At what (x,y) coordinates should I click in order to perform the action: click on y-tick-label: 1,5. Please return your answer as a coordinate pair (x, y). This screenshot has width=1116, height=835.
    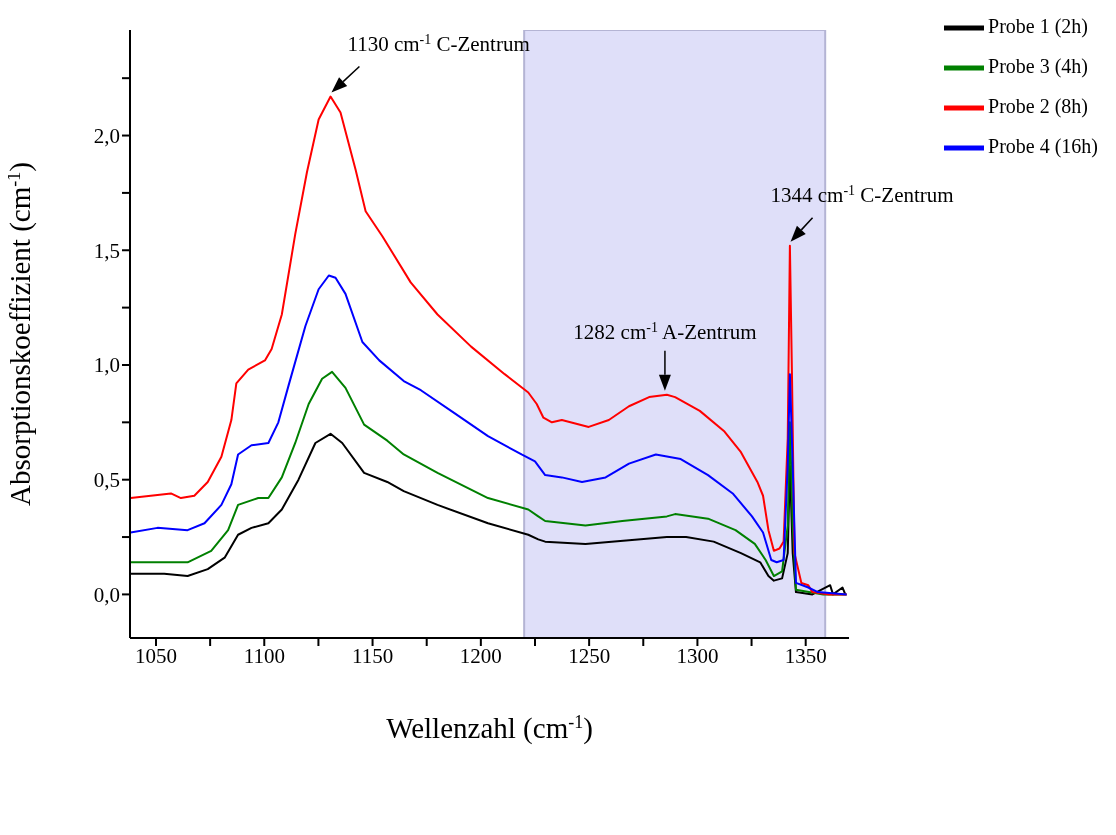
    Looking at the image, I should click on (106, 250).